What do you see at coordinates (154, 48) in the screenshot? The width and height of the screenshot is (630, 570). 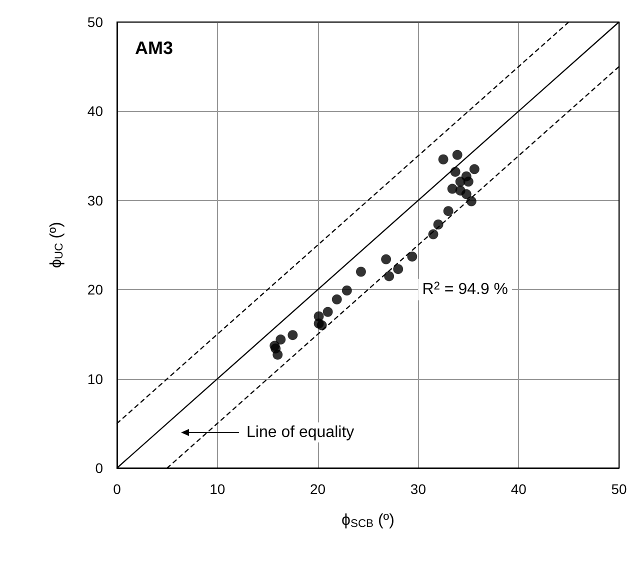 I see `text: AM3` at bounding box center [154, 48].